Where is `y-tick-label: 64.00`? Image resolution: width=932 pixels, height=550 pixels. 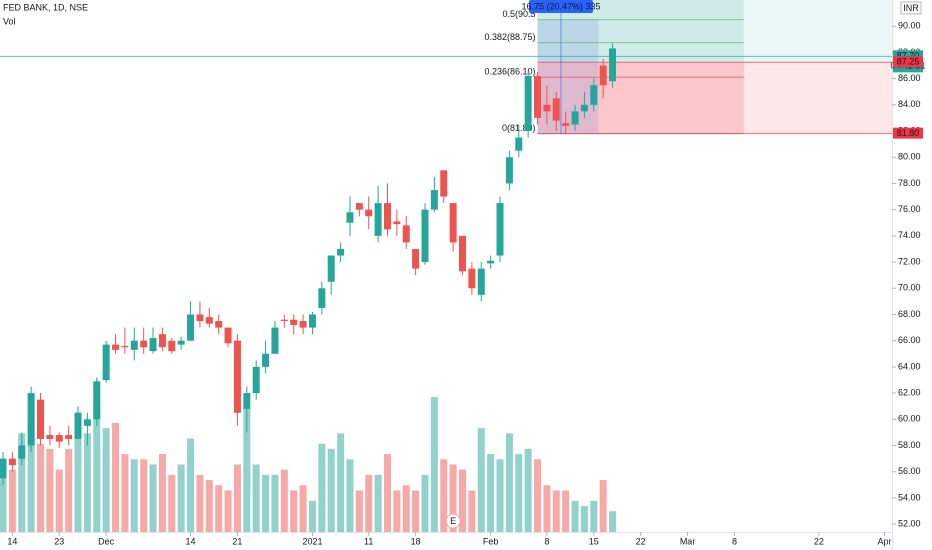 y-tick-label: 64.00 is located at coordinates (909, 366).